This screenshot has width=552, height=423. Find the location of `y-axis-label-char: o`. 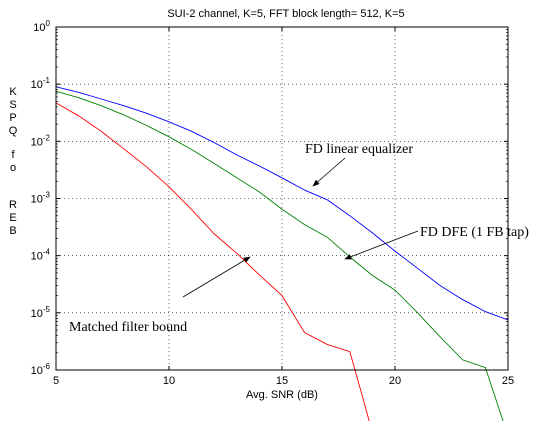

y-axis-label-char: o is located at coordinates (13, 168).